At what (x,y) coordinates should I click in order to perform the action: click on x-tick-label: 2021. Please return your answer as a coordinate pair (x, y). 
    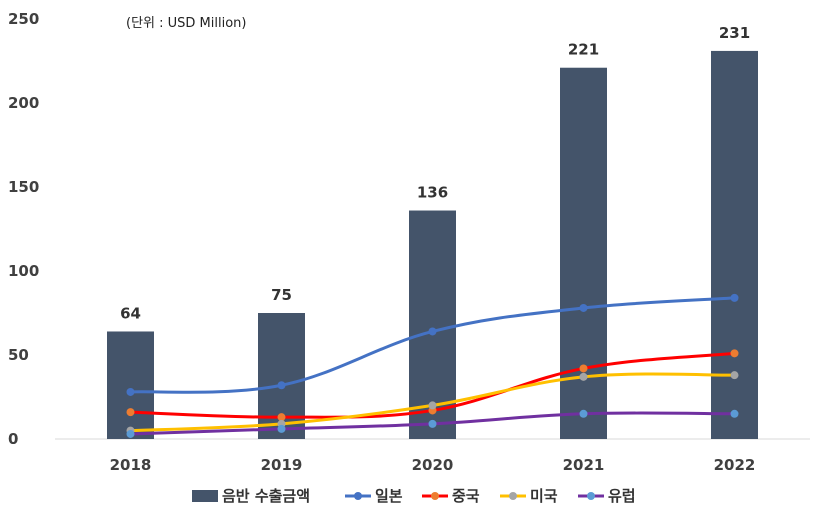
    Looking at the image, I should click on (584, 465).